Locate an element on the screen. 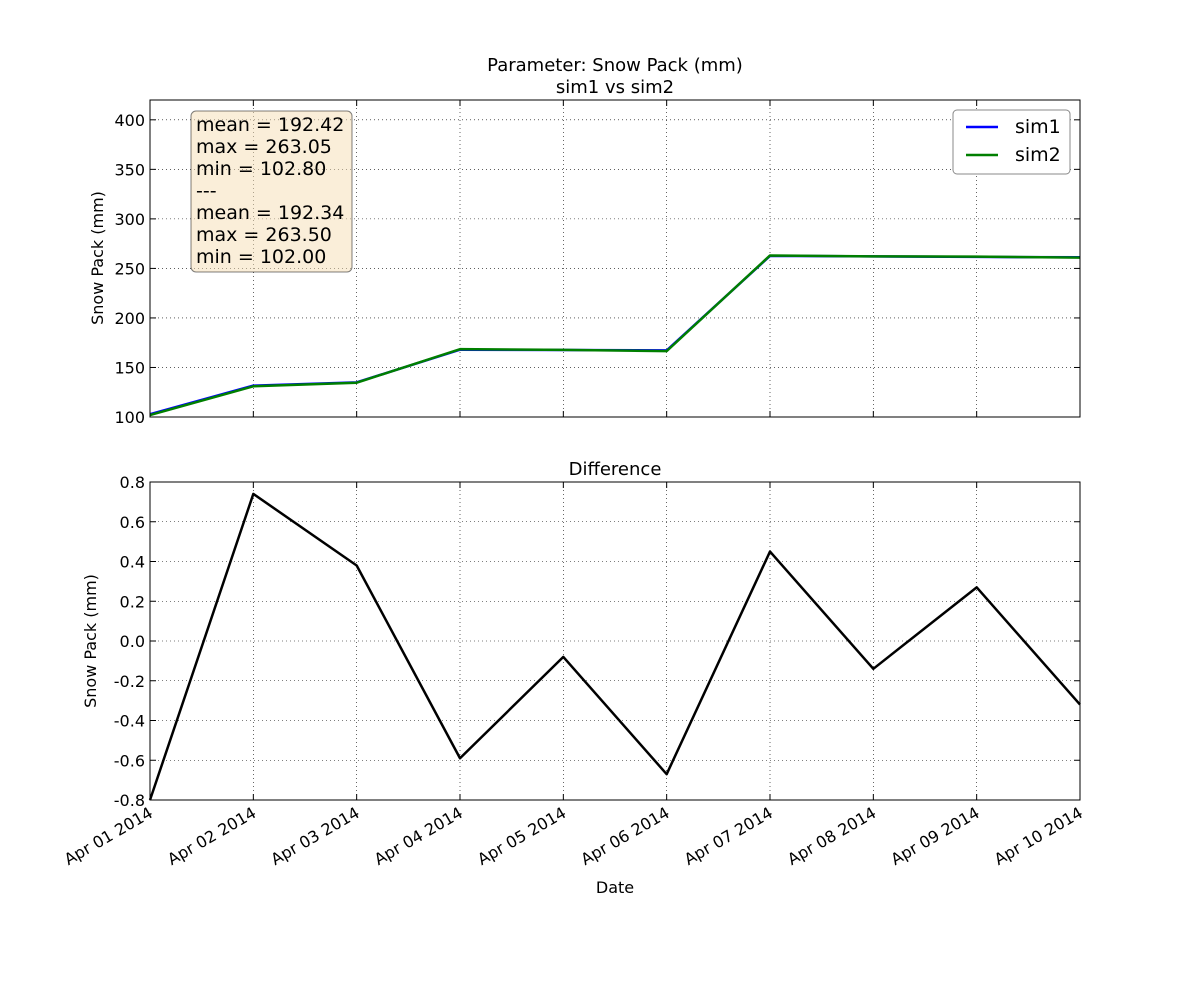 The image size is (1200, 1000). difference-title: Difference is located at coordinates (615, 469).